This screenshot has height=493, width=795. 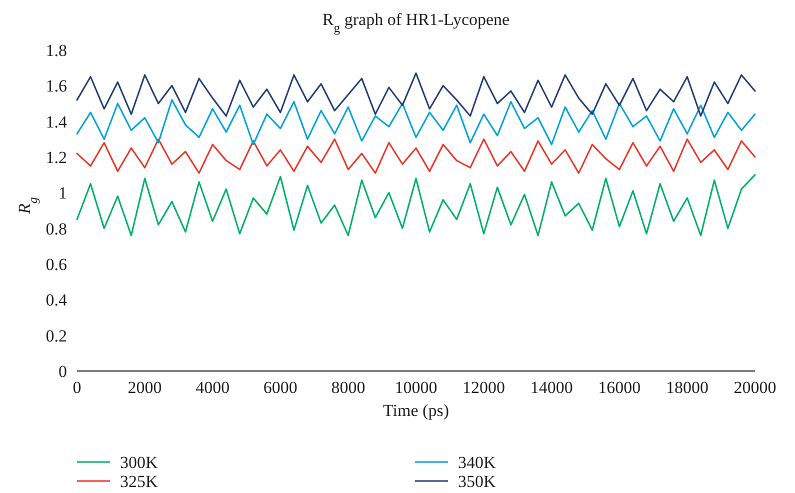 I want to click on y-tick-label: 1.2, so click(x=56, y=157).